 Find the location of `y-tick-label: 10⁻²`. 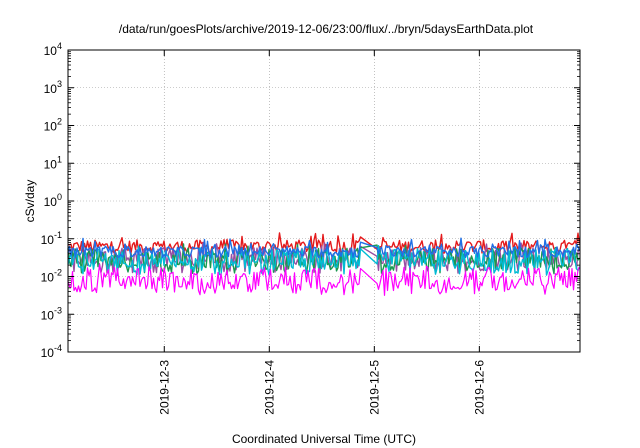

y-tick-label: 10⁻² is located at coordinates (51, 276).